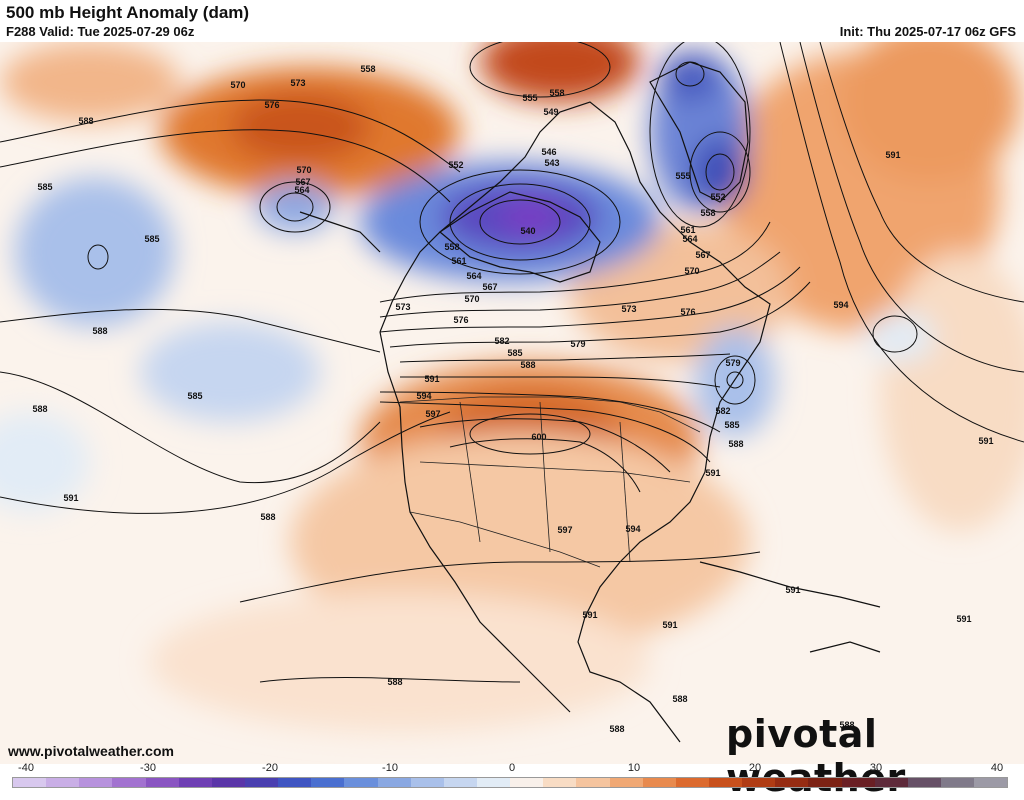 The image size is (1024, 800). Describe the element at coordinates (997, 768) in the screenshot. I see `colorbar-tick-label: 40` at that location.